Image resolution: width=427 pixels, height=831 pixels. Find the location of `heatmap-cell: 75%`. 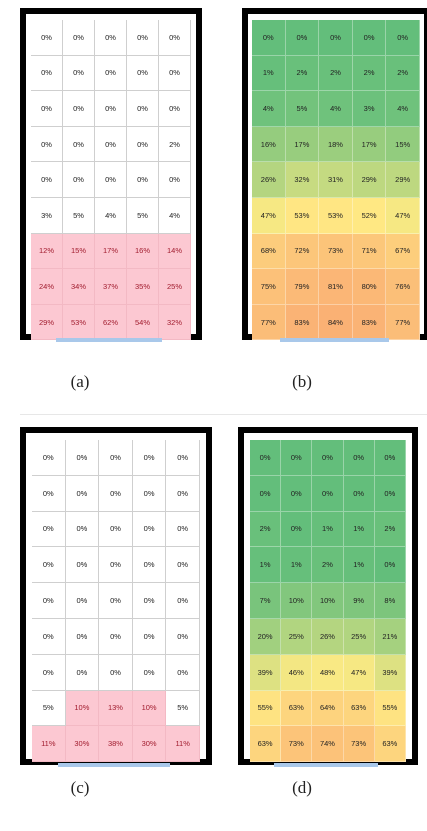

heatmap-cell: 75% is located at coordinates (269, 287).